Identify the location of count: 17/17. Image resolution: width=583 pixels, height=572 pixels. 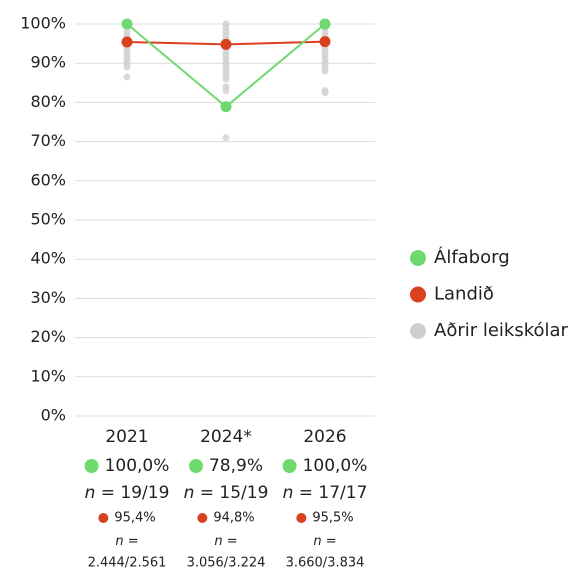
(342, 493).